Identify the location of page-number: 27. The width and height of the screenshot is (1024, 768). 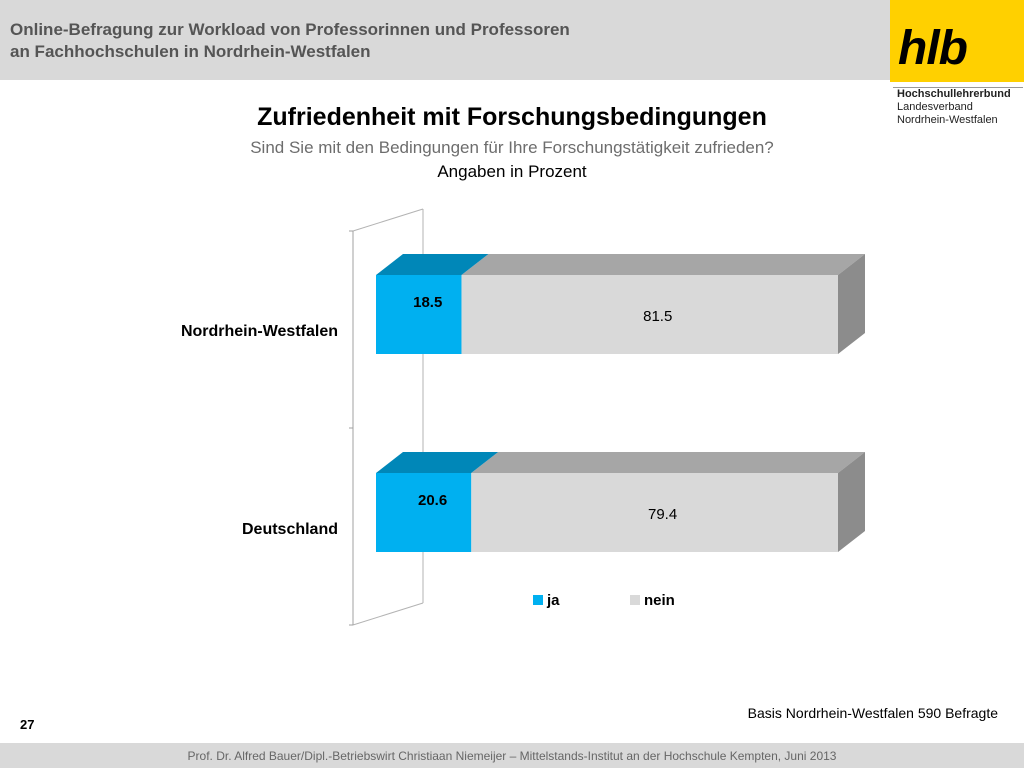
(27, 724).